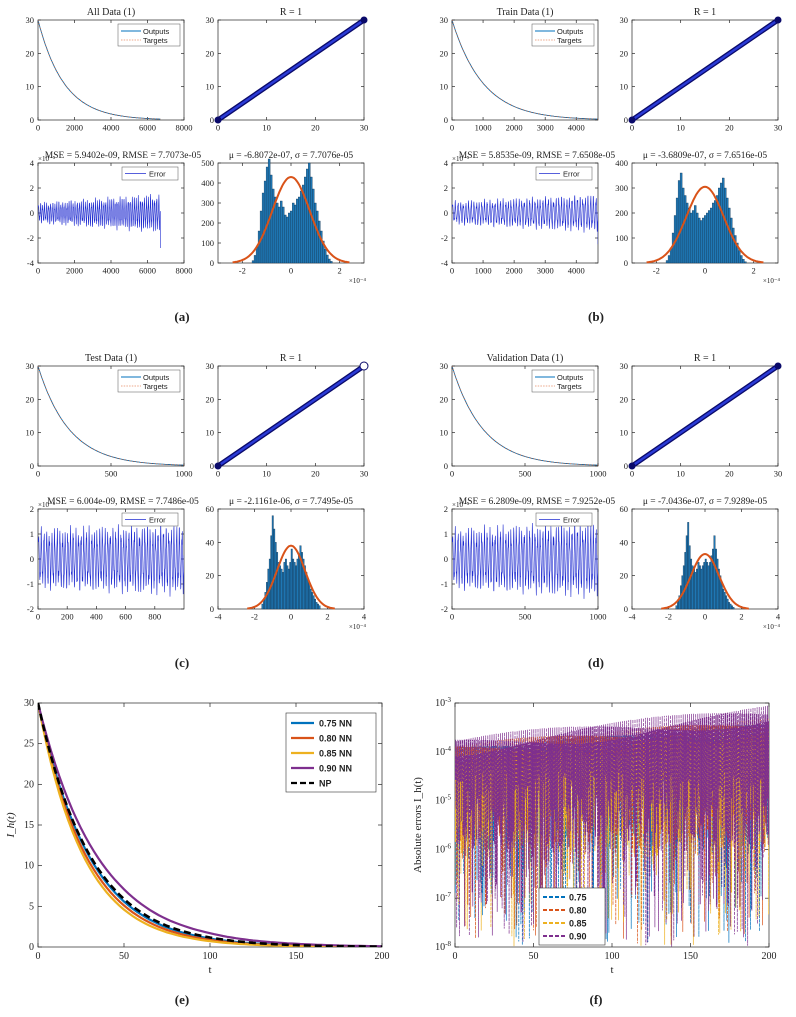 Image resolution: width=796 pixels, height=1017 pixels. I want to click on panel-b-err-x-tick-label: 3000, so click(545, 271).